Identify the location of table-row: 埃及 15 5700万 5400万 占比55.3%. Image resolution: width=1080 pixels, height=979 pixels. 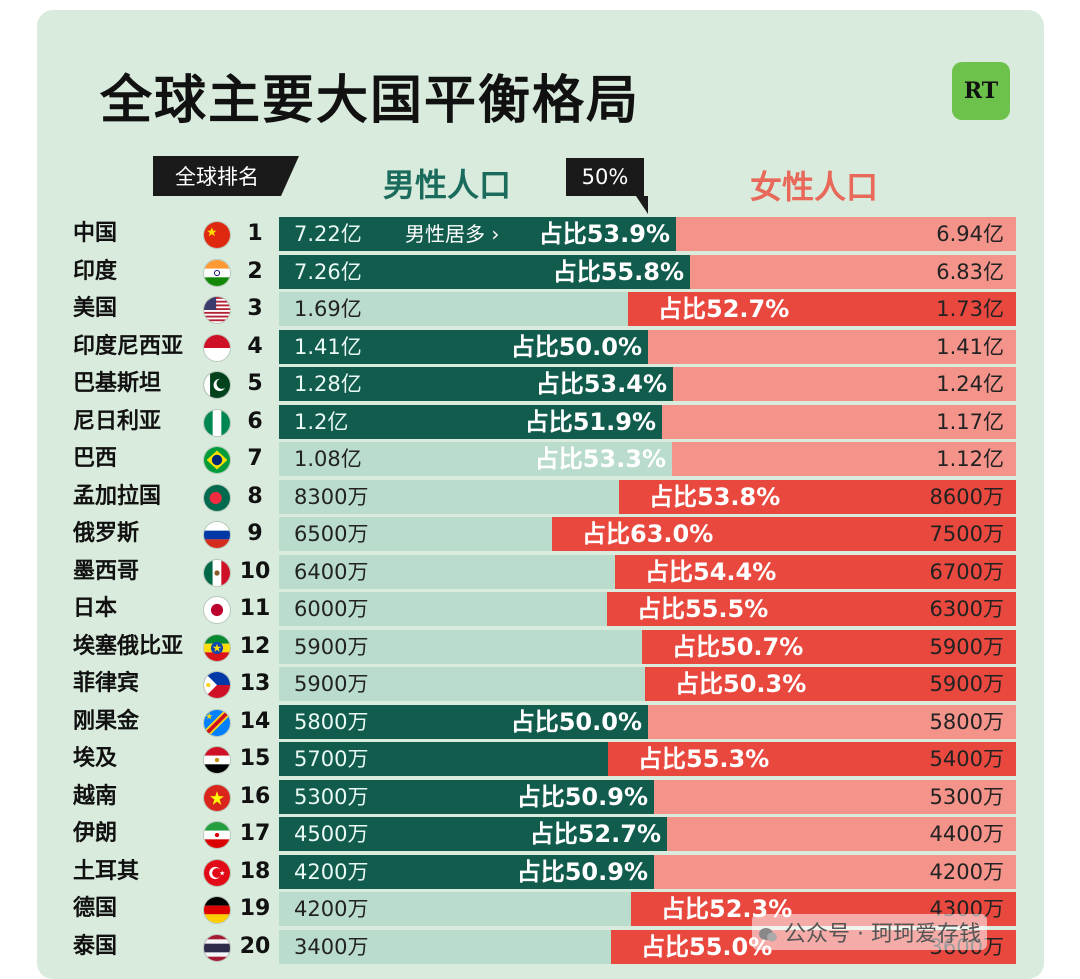
(540, 759).